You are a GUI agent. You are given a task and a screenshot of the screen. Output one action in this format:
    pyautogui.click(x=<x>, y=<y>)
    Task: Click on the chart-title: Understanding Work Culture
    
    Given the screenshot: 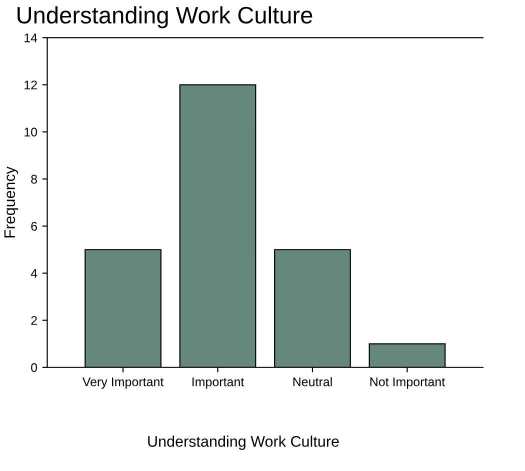 What is the action you would take?
    pyautogui.click(x=165, y=17)
    